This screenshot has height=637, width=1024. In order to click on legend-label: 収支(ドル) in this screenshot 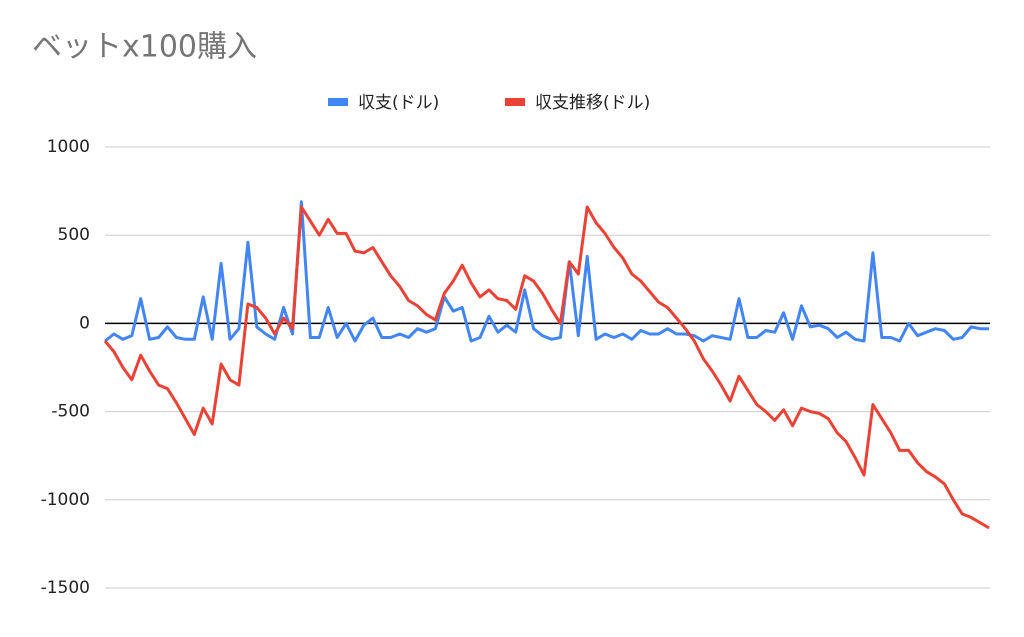, I will do `click(398, 103)`.